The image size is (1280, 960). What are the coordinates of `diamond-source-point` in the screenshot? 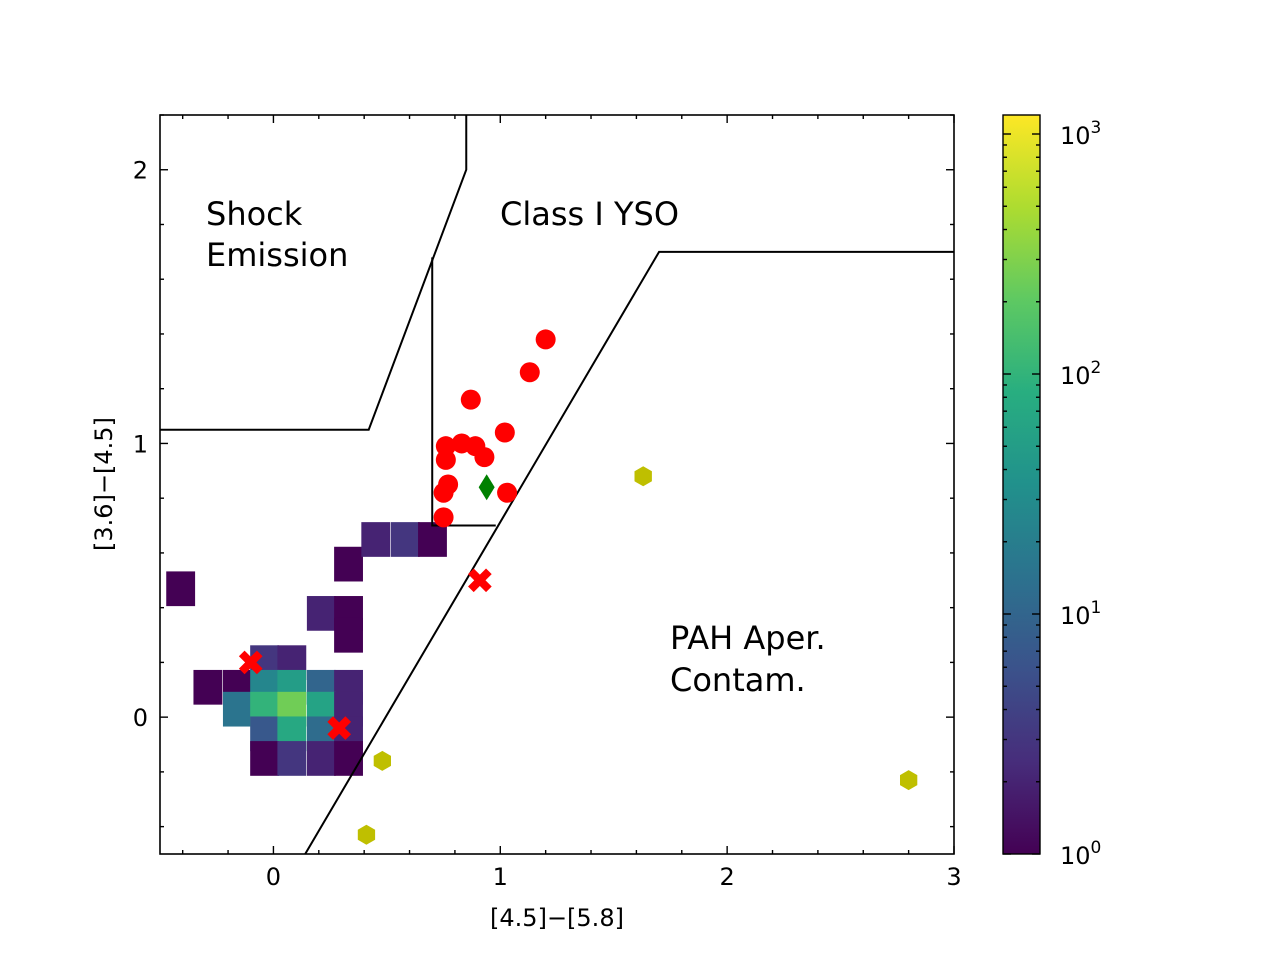 It's located at (486, 487).